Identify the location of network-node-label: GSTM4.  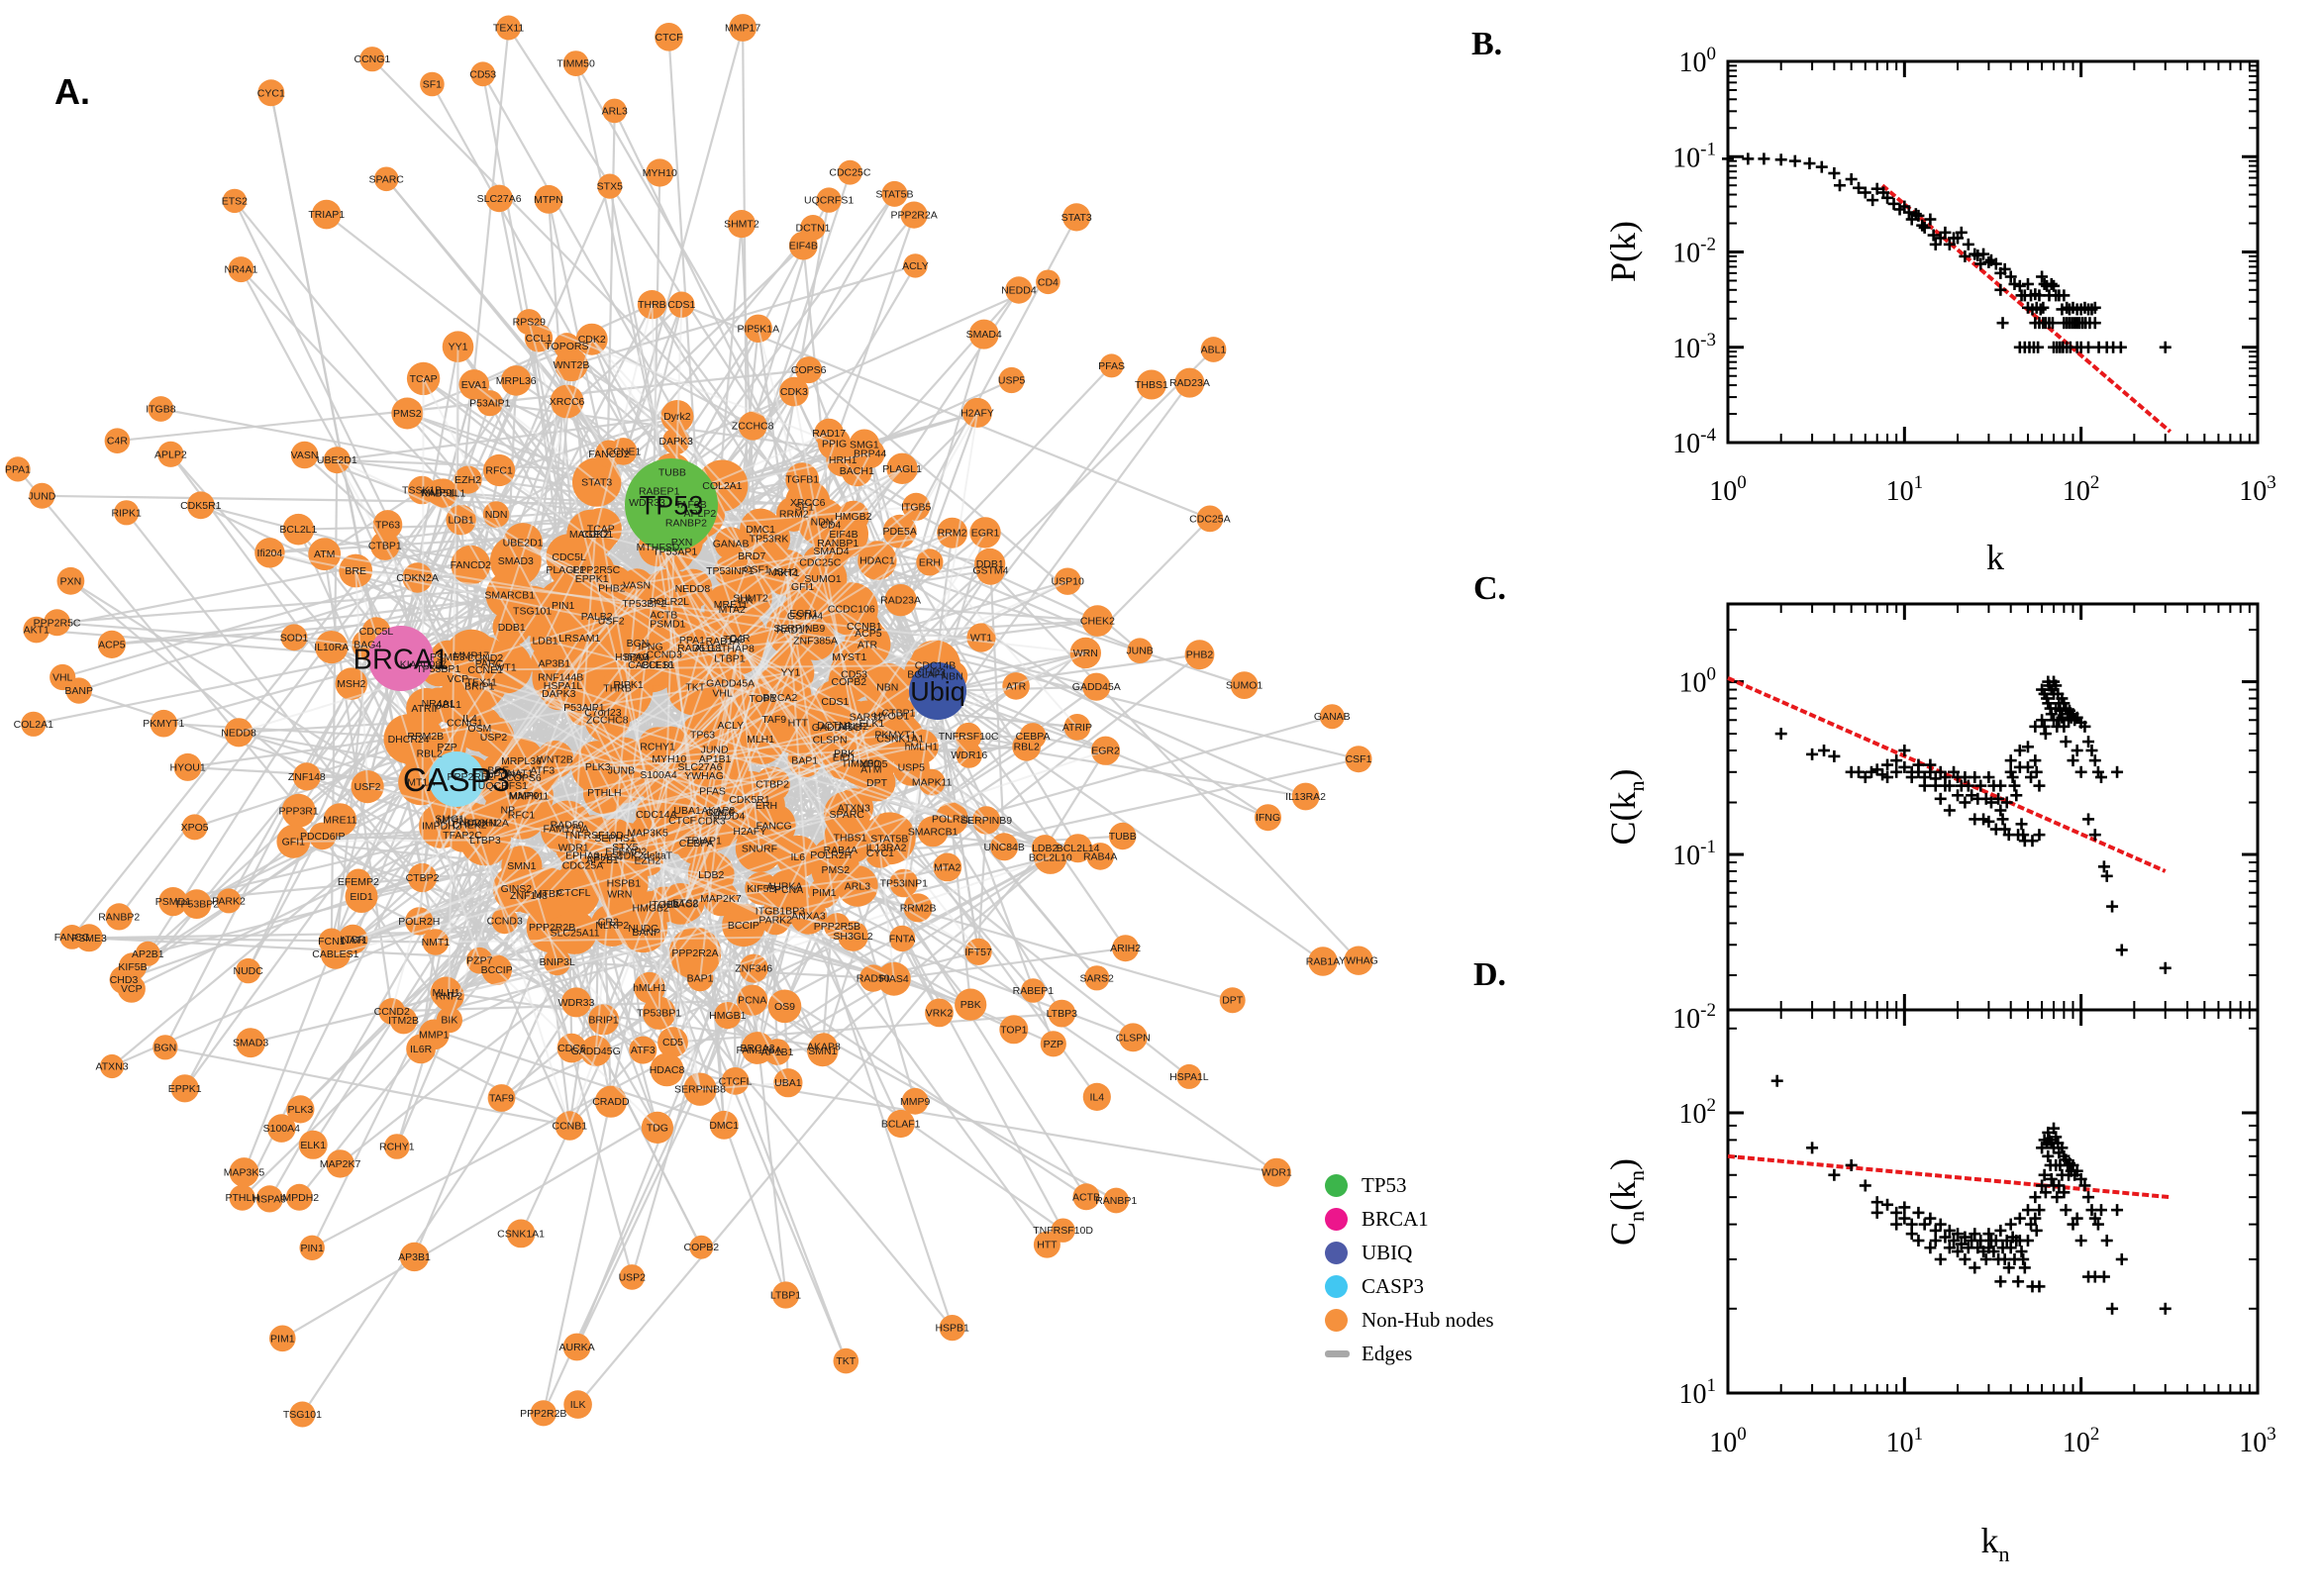
(805, 616).